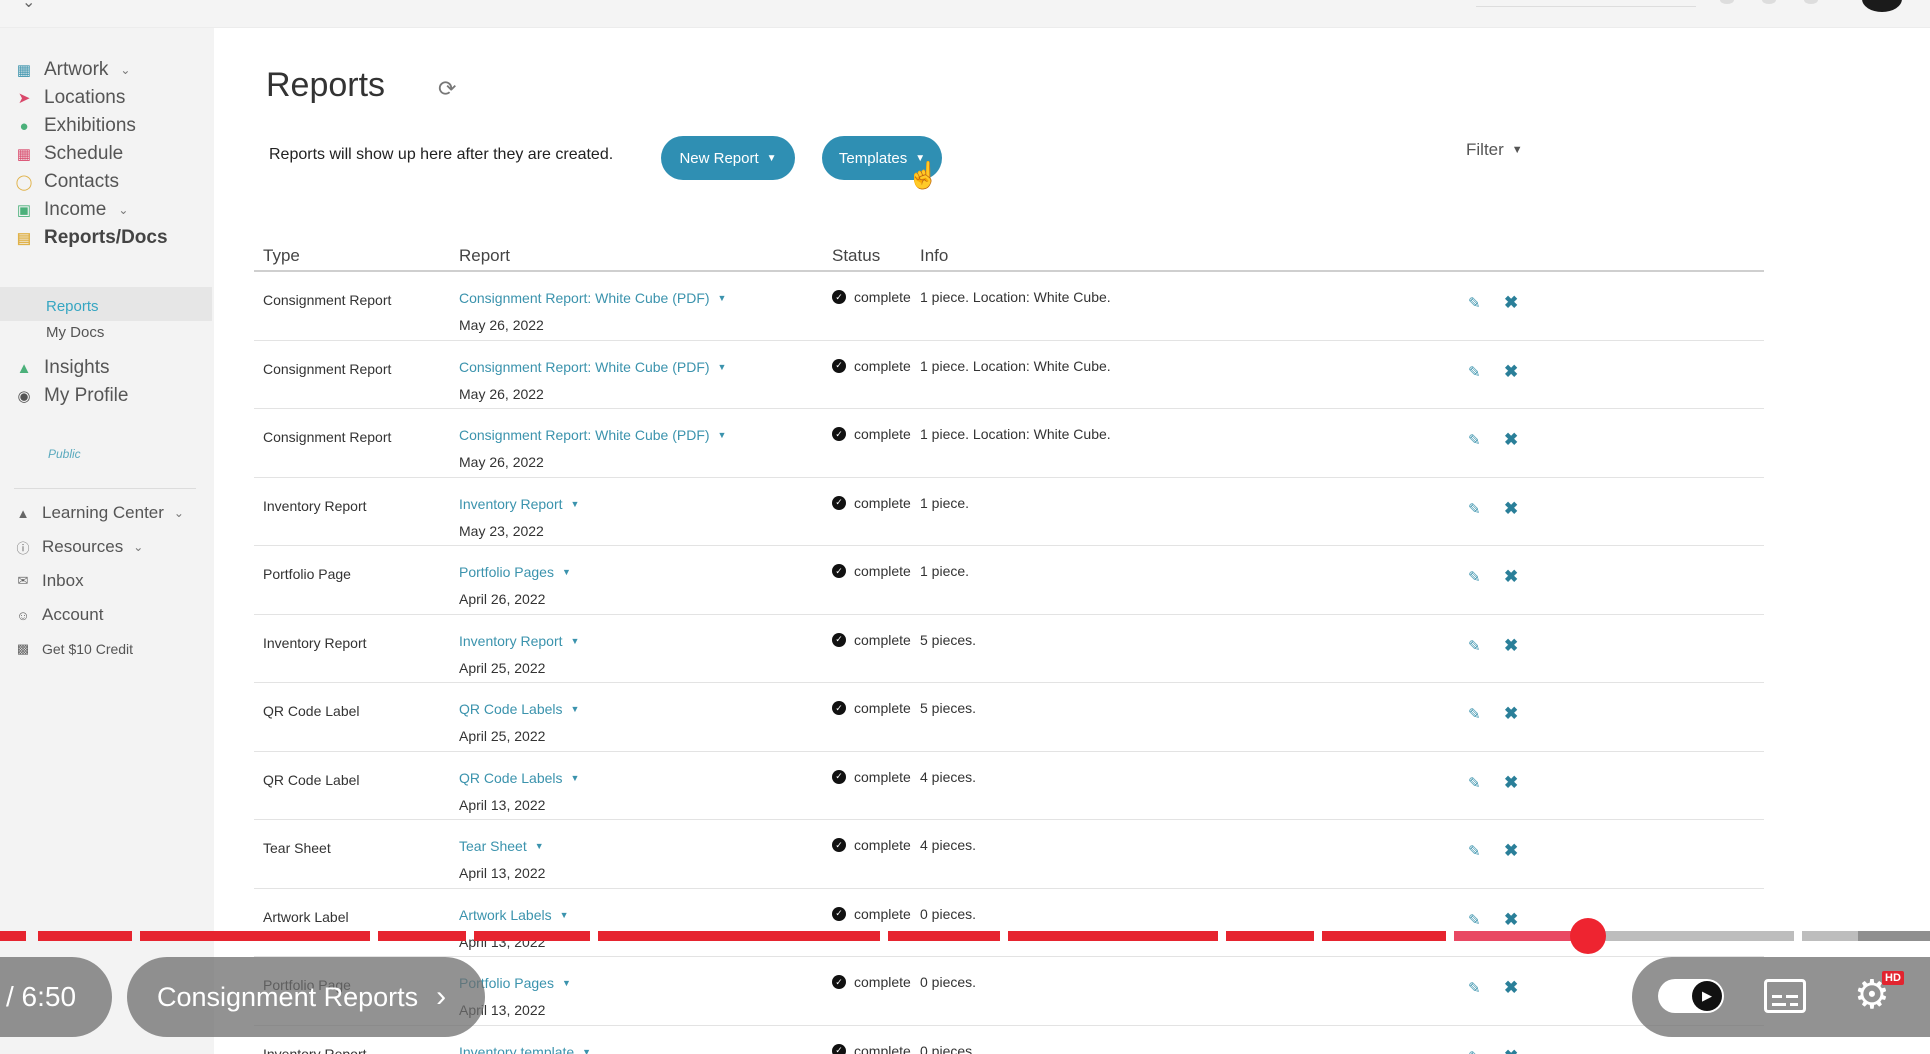 The image size is (1930, 1054). I want to click on help-icon, so click(1769, 2).